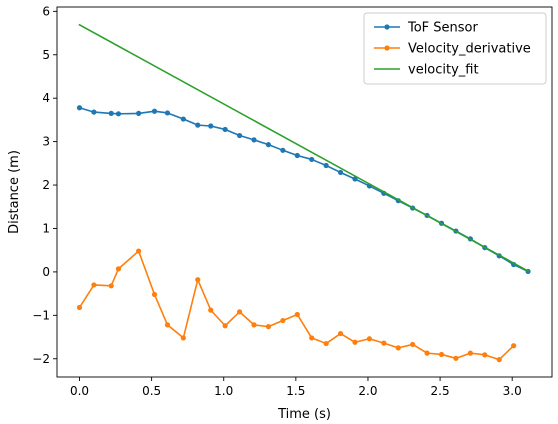  I want to click on legend-entry: Velocity_derivative, so click(452, 49).